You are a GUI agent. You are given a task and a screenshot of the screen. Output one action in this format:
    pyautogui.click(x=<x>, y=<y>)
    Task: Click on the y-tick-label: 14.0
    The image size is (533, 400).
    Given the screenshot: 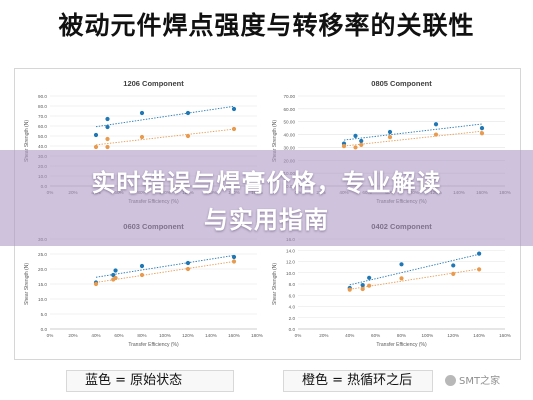 What is the action you would take?
    pyautogui.click(x=290, y=250)
    